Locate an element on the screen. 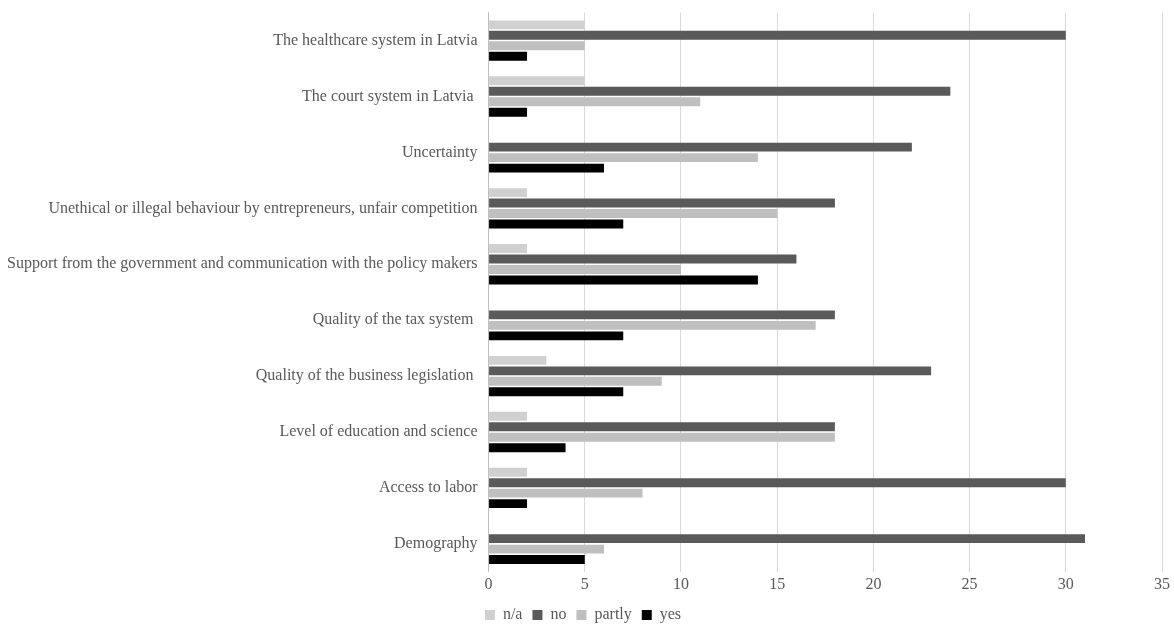  x-tick-label: 35 is located at coordinates (1162, 583).